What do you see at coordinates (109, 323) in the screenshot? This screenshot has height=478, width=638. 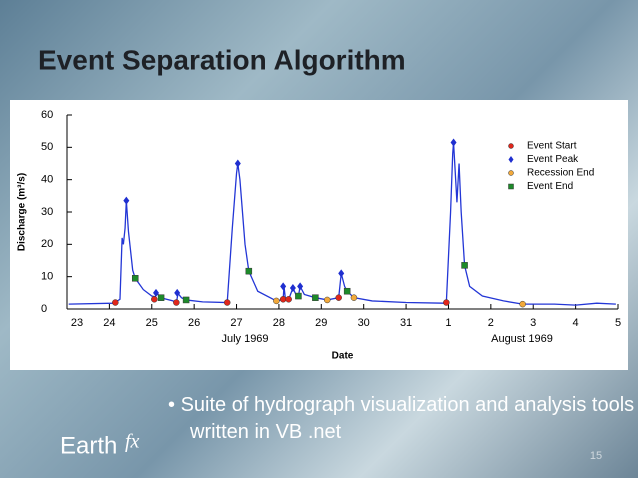 I see `x-tick-label: 24` at bounding box center [109, 323].